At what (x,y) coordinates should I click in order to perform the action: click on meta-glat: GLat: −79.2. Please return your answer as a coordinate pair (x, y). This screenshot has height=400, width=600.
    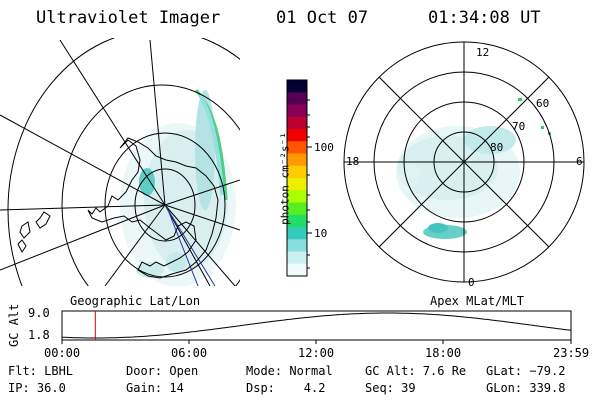
    Looking at the image, I should click on (526, 371).